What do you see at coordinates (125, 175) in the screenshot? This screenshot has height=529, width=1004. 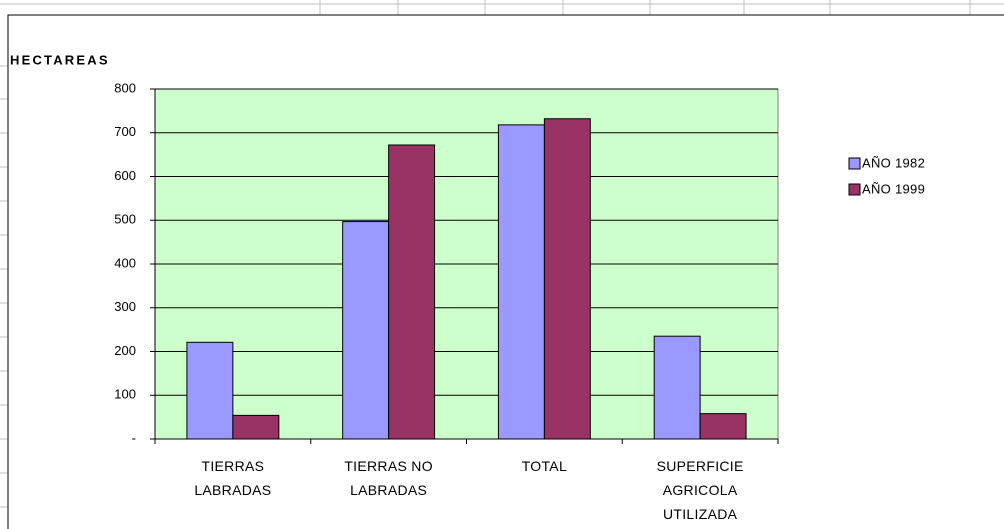 I see `y-tick-label: 600` at bounding box center [125, 175].